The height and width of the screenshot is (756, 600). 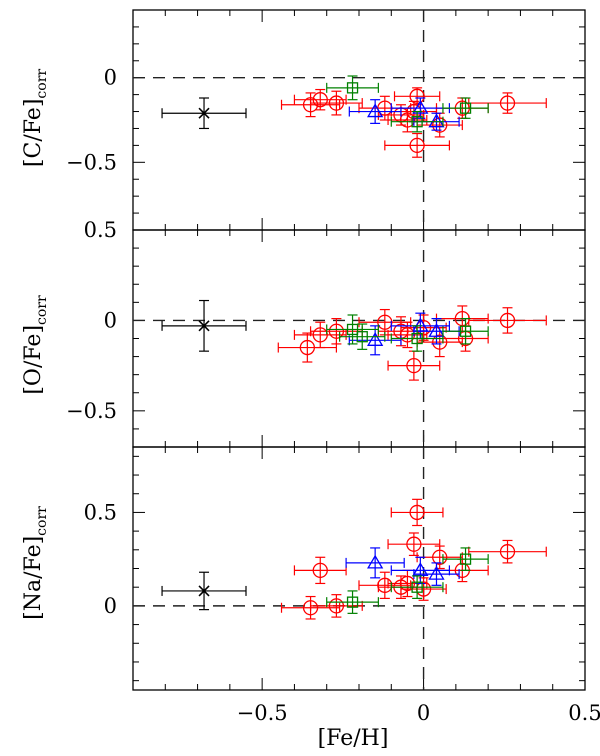 I want to click on ylabel-top-main: [C/Fe], so click(x=33, y=133).